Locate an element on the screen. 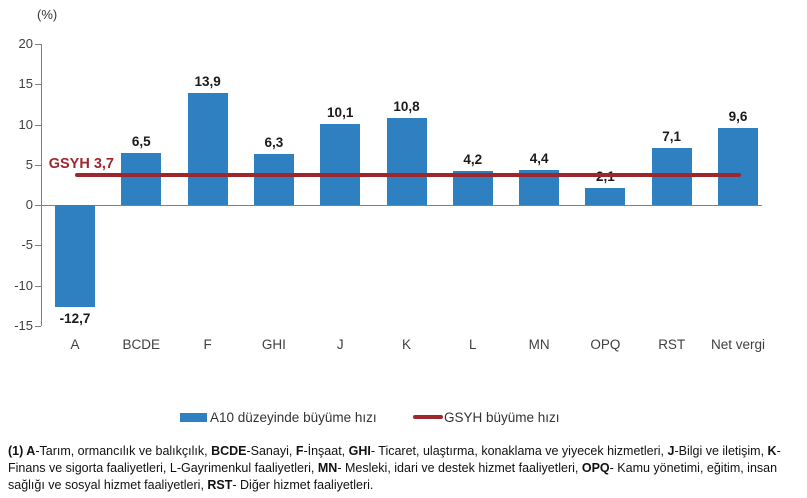 The height and width of the screenshot is (498, 807). category-label: F is located at coordinates (207, 344).